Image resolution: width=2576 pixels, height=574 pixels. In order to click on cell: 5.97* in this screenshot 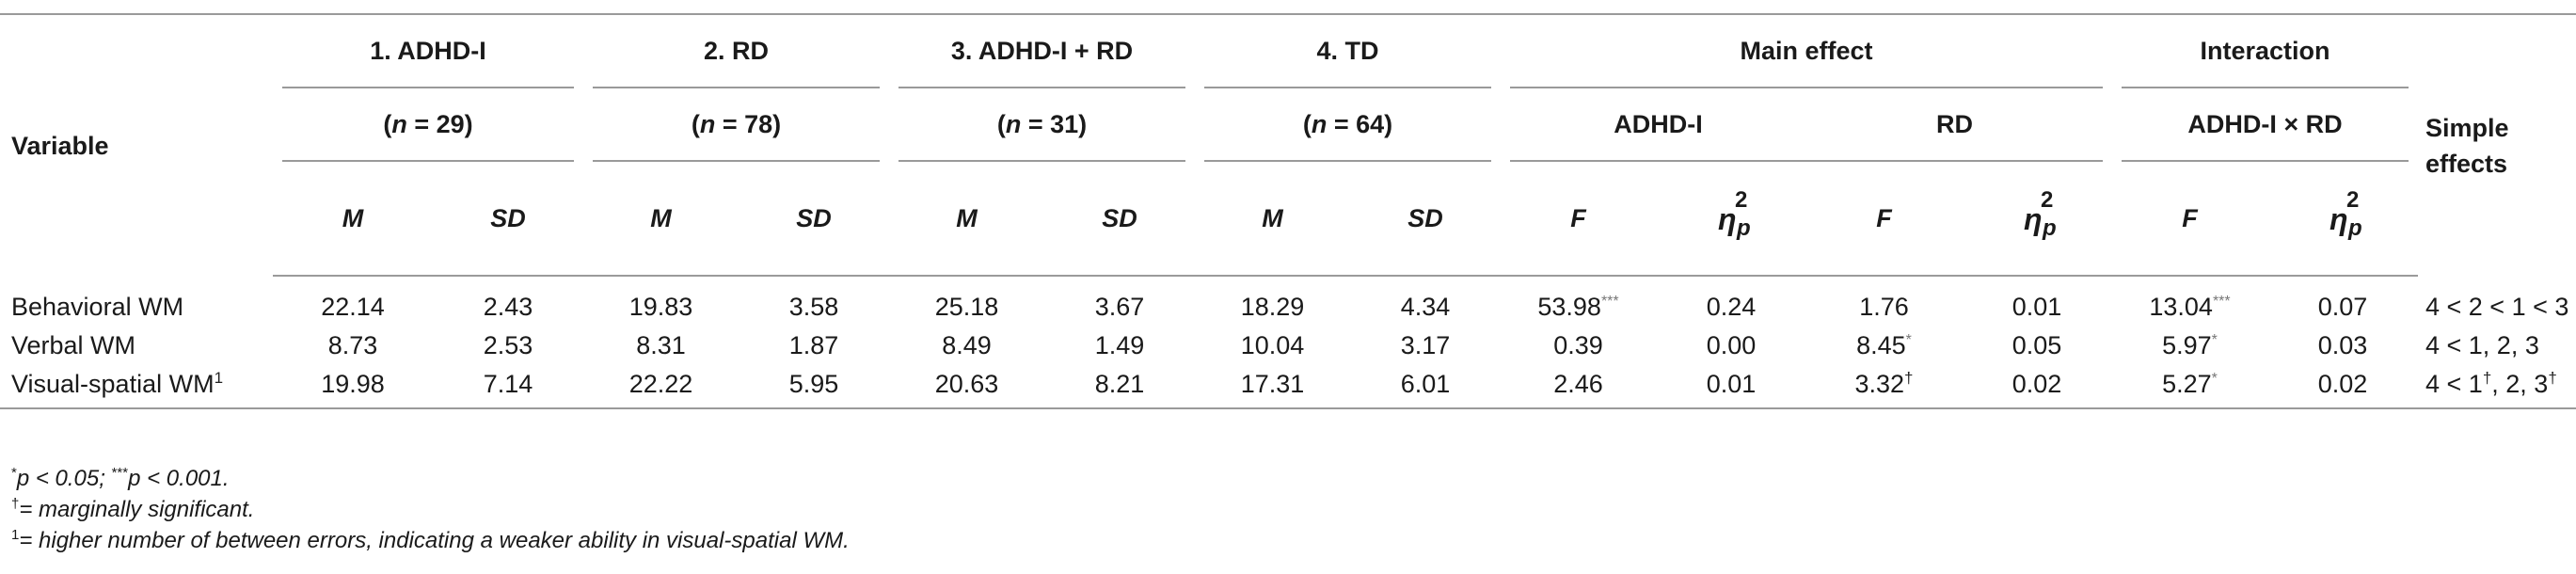, I will do `click(2190, 345)`.